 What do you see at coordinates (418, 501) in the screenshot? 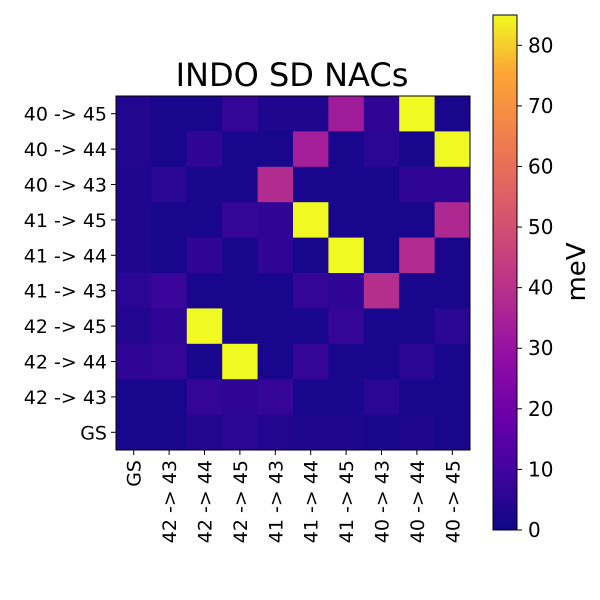
I see `x-tick-label: 40 -> 44` at bounding box center [418, 501].